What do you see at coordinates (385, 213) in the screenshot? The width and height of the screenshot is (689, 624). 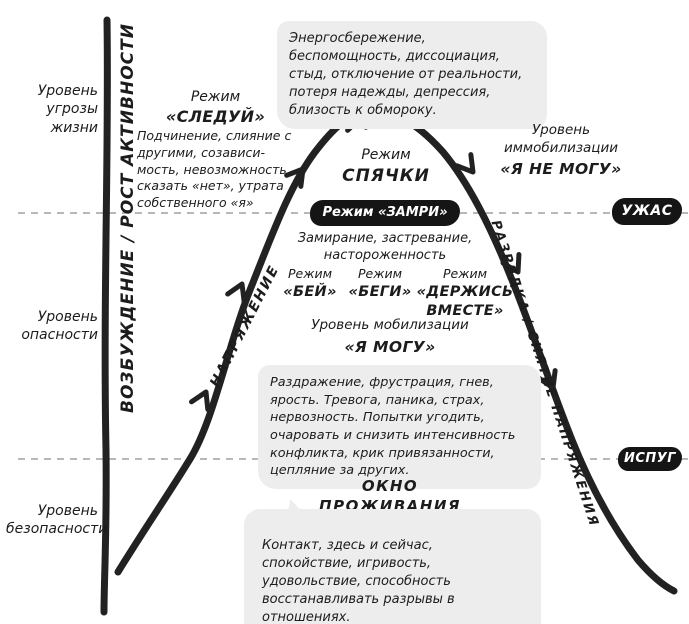 I see `freeze-mode-pill: Режим «ЗАМРИ»` at bounding box center [385, 213].